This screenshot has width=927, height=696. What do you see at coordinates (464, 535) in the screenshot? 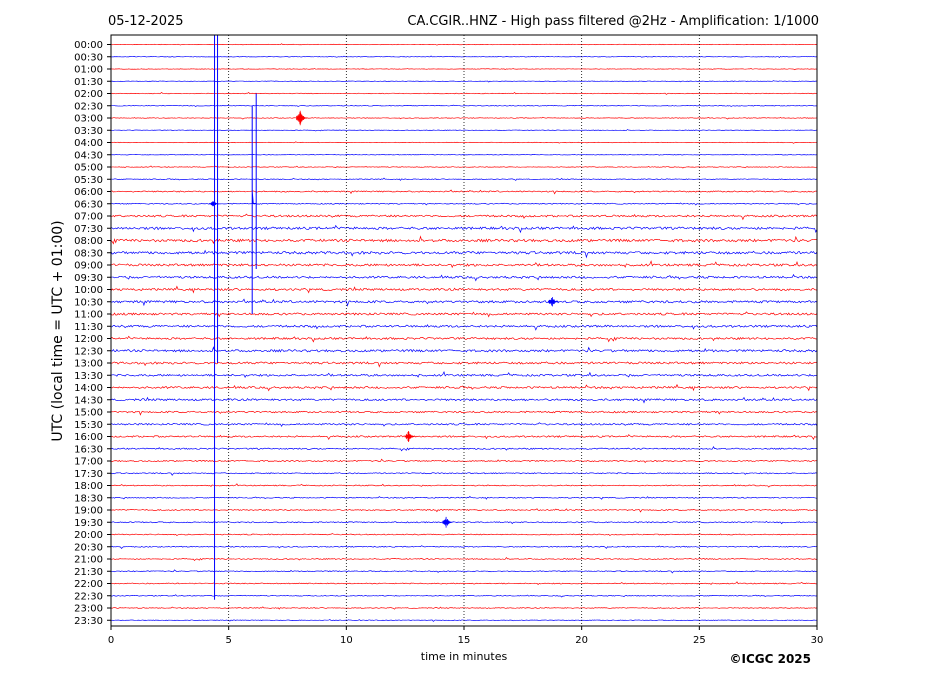
I see `trace-2000` at bounding box center [464, 535].